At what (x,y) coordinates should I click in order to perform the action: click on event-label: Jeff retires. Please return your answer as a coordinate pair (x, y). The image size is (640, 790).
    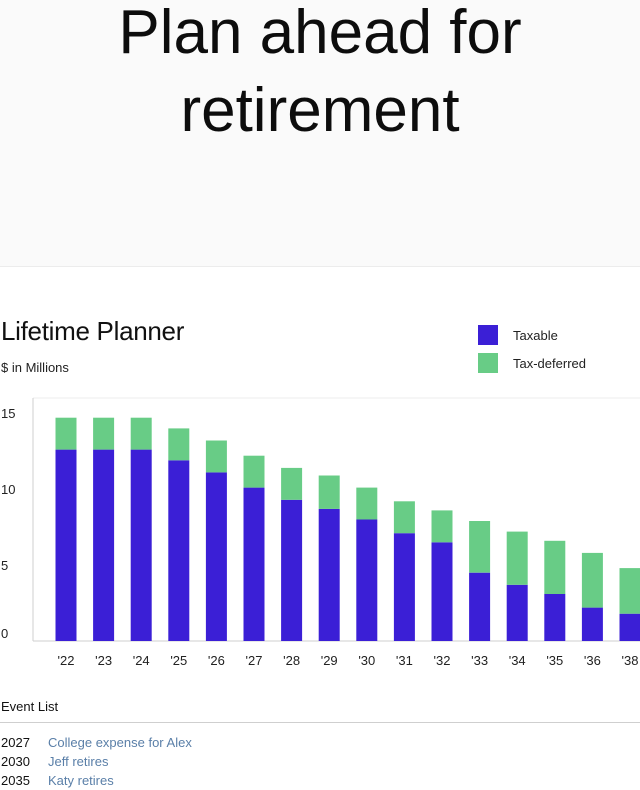
    Looking at the image, I should click on (78, 761).